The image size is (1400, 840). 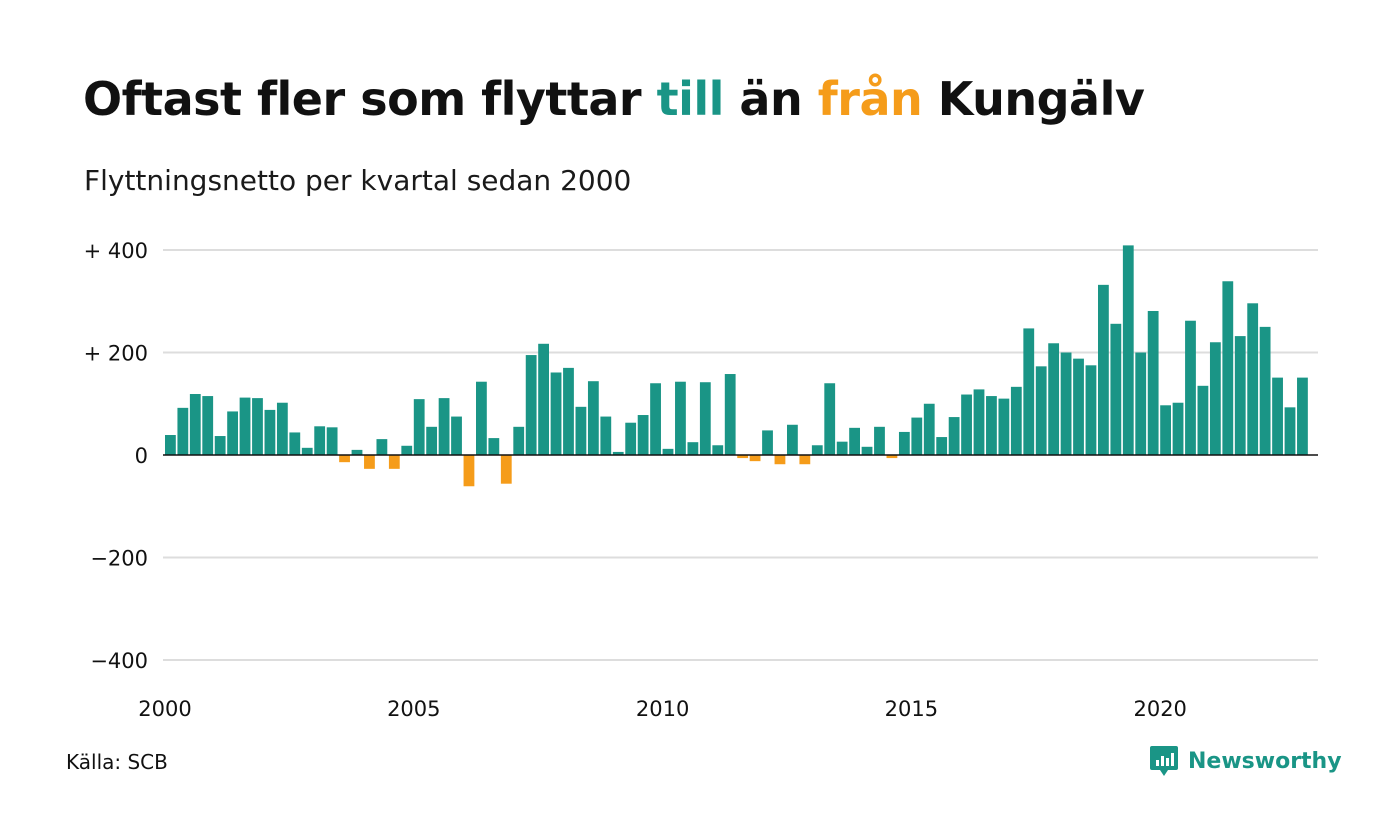 What do you see at coordinates (1265, 761) in the screenshot?
I see `brand-name: Newsworthy` at bounding box center [1265, 761].